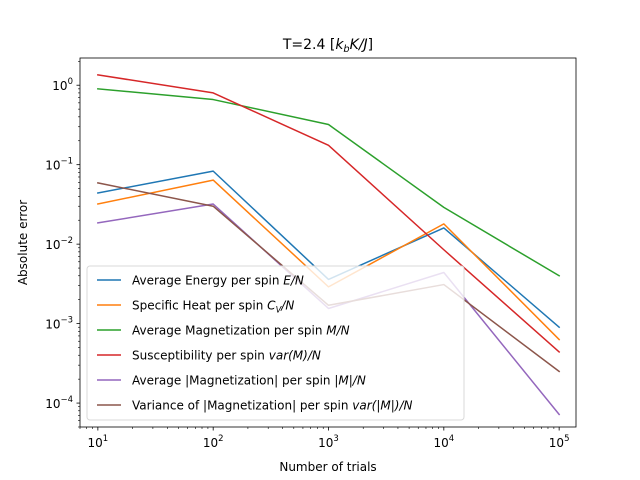  I want to click on y-axis: 10⁻⁴ 10⁻³ 10⁻² 10⁻¹ 10⁰, so click(62, 244).